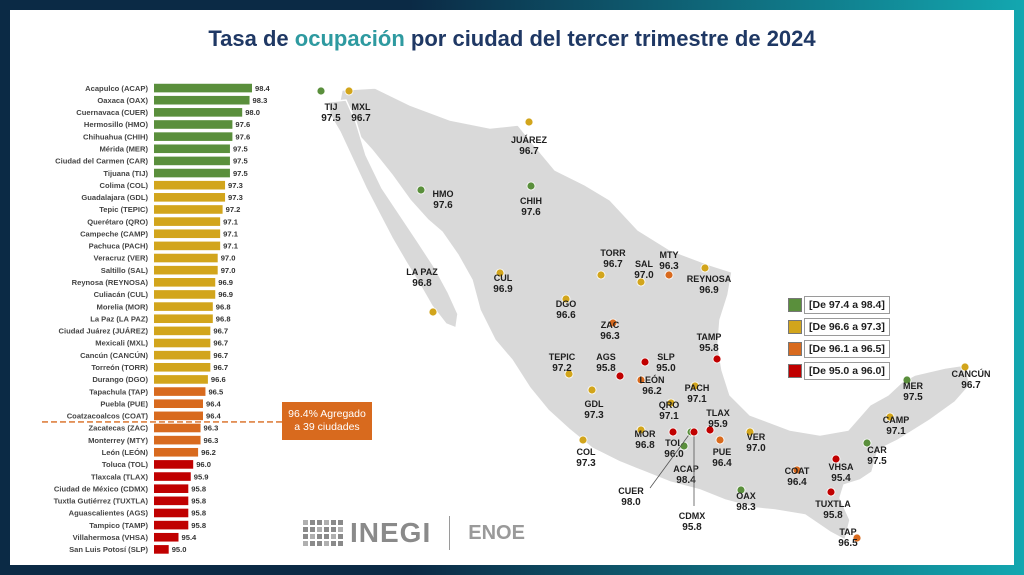 The image size is (1024, 575). Describe the element at coordinates (566, 304) in the screenshot. I see `city-code-label: DGO` at that location.